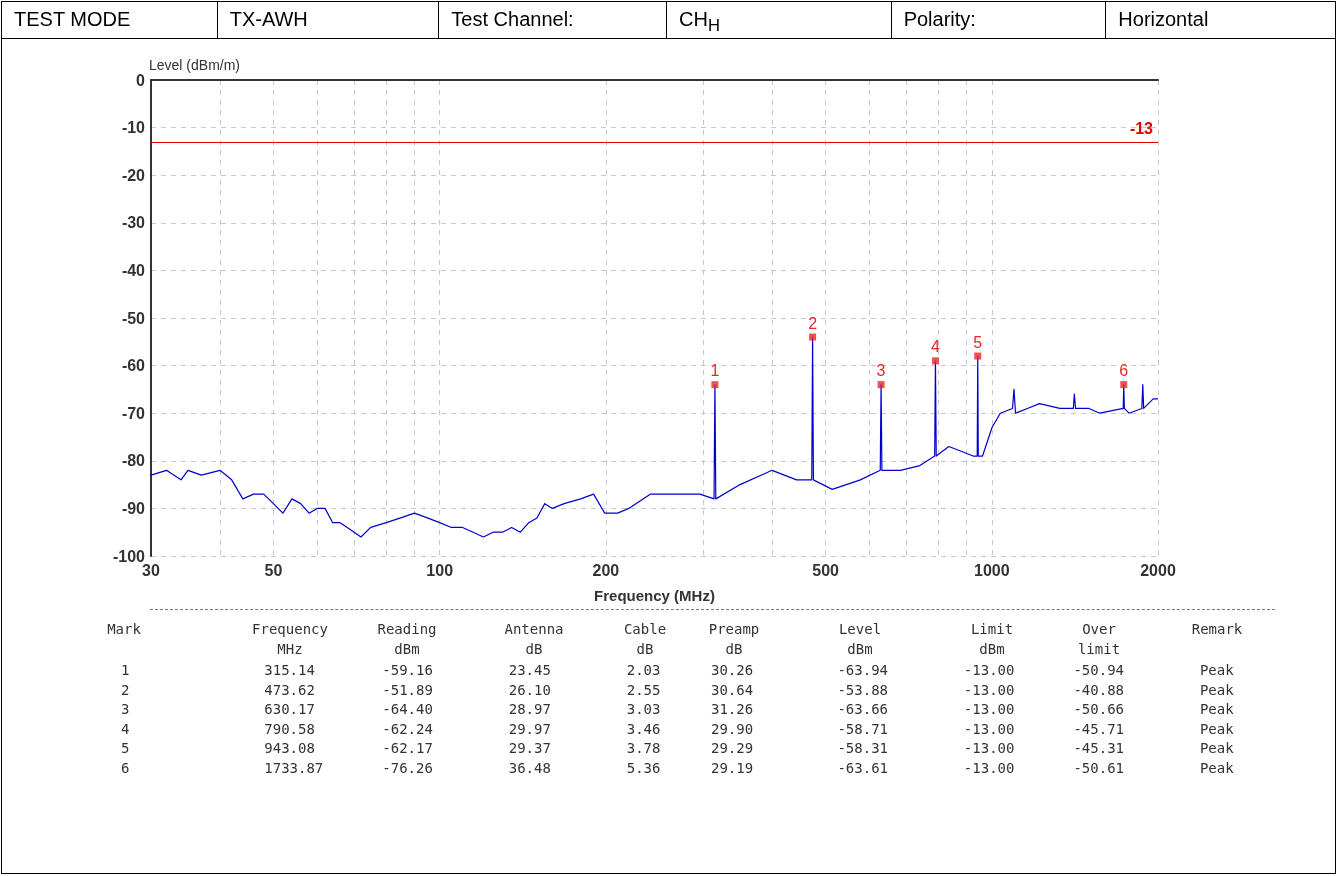 The width and height of the screenshot is (1338, 876). Describe the element at coordinates (677, 767) in the screenshot. I see `text: 6 1733.87 -76.26 36.48 5.36 29.19 -63.61 -13.00 -50.61 Peak` at that location.